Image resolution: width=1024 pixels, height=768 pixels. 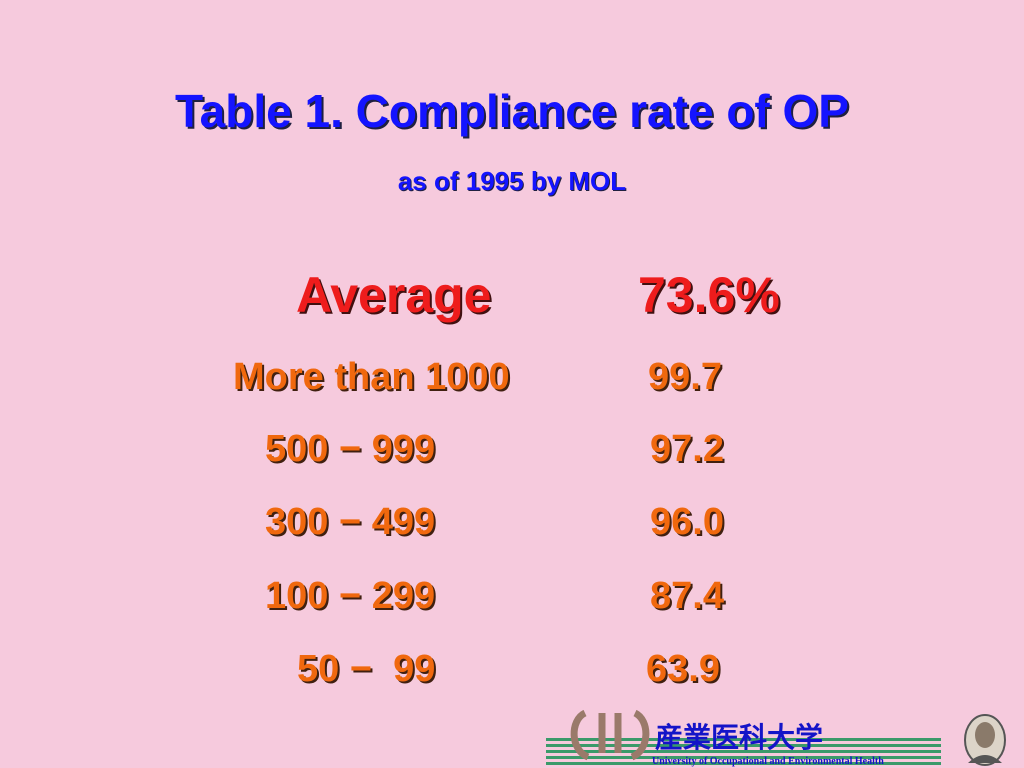 What do you see at coordinates (610, 735) in the screenshot?
I see `emblem` at bounding box center [610, 735].